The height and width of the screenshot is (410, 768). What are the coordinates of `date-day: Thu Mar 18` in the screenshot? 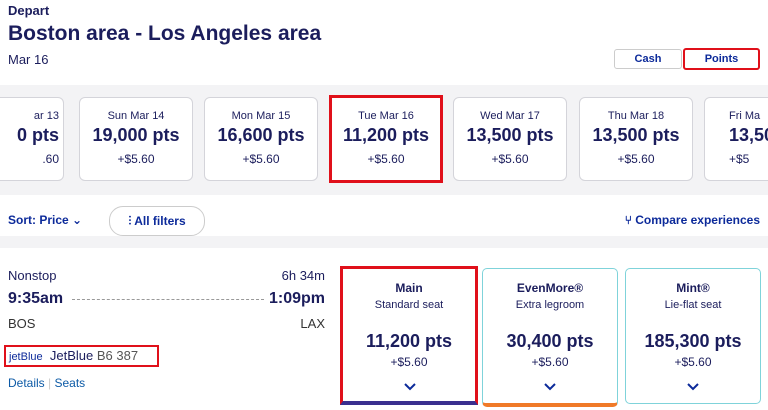 It's located at (636, 116).